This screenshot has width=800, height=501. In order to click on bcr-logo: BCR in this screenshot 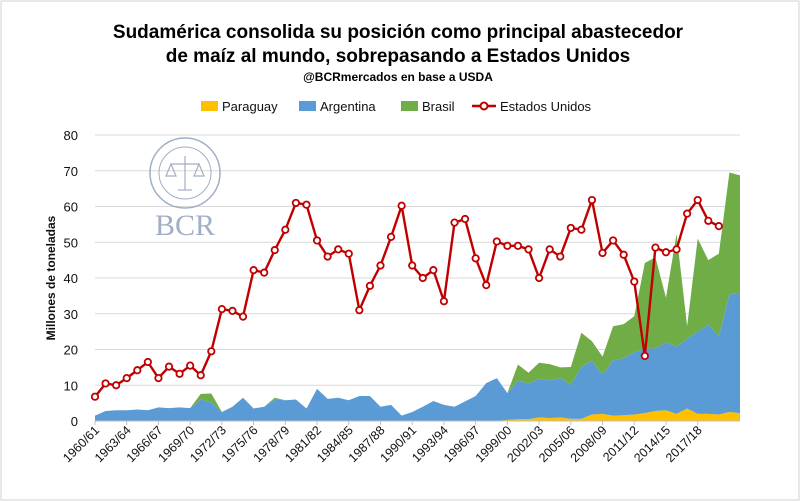, I will do `click(185, 189)`.